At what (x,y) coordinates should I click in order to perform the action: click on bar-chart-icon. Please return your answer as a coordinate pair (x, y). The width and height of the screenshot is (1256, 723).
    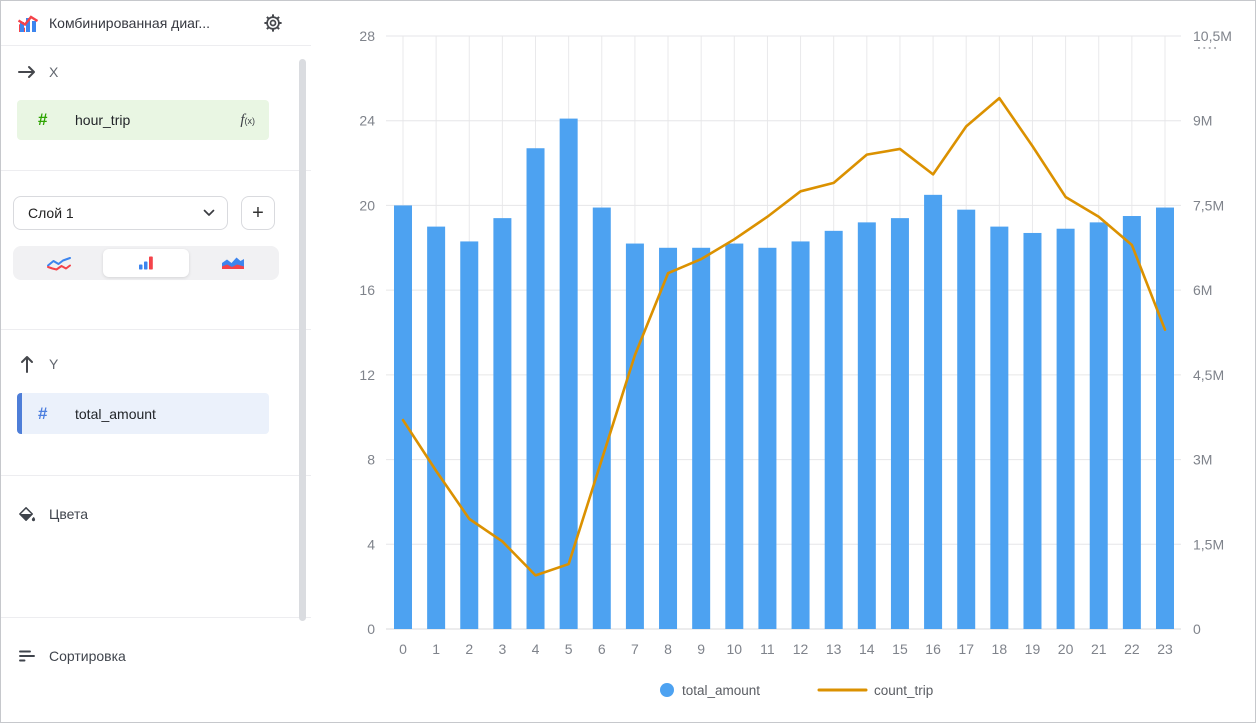
    Looking at the image, I should click on (146, 263).